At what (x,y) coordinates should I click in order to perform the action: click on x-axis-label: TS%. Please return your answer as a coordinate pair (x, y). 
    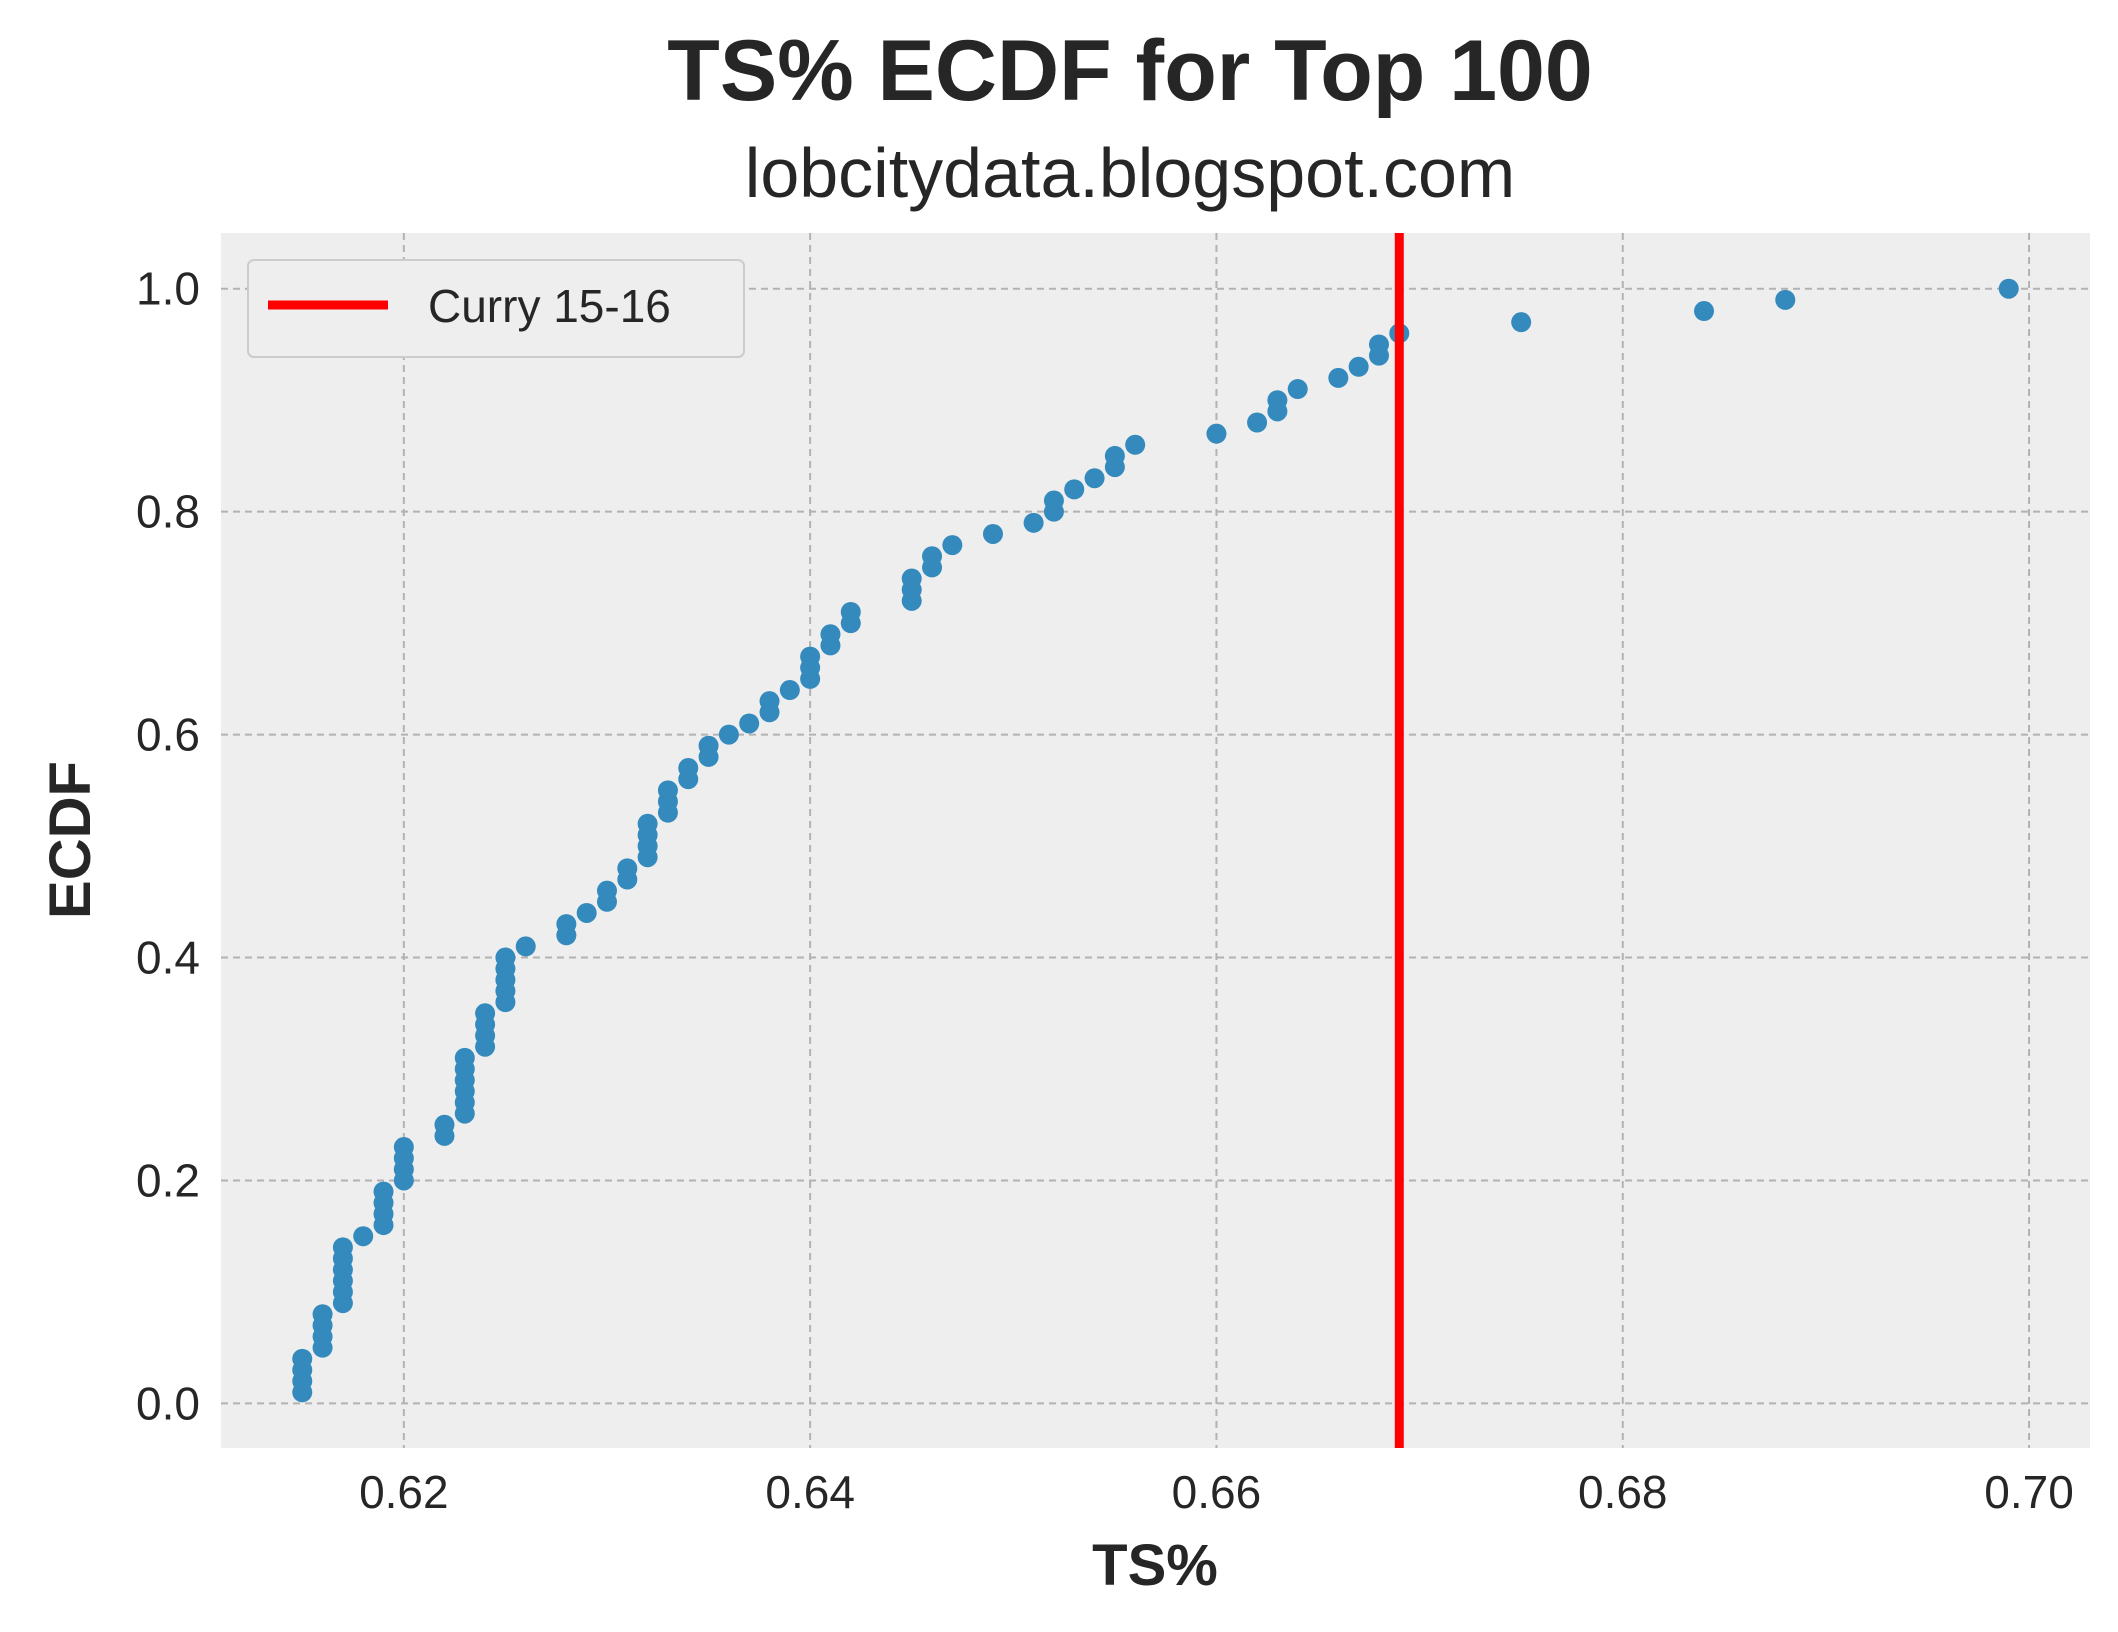
    Looking at the image, I should click on (1155, 1565).